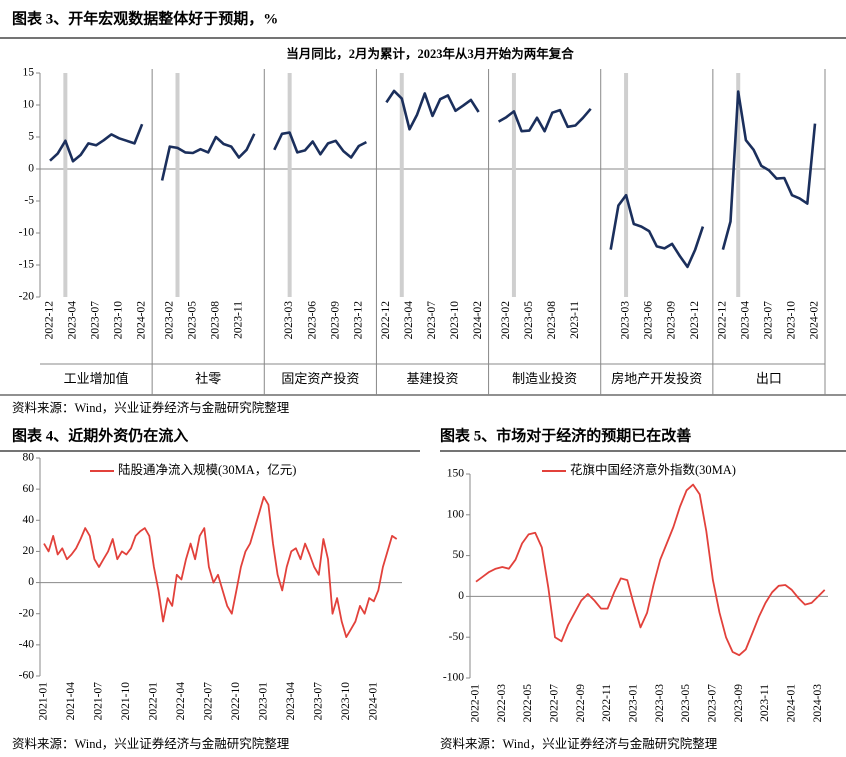 The height and width of the screenshot is (757, 846). Describe the element at coordinates (99, 701) in the screenshot. I see `x-tick-label: 2021-07` at that location.